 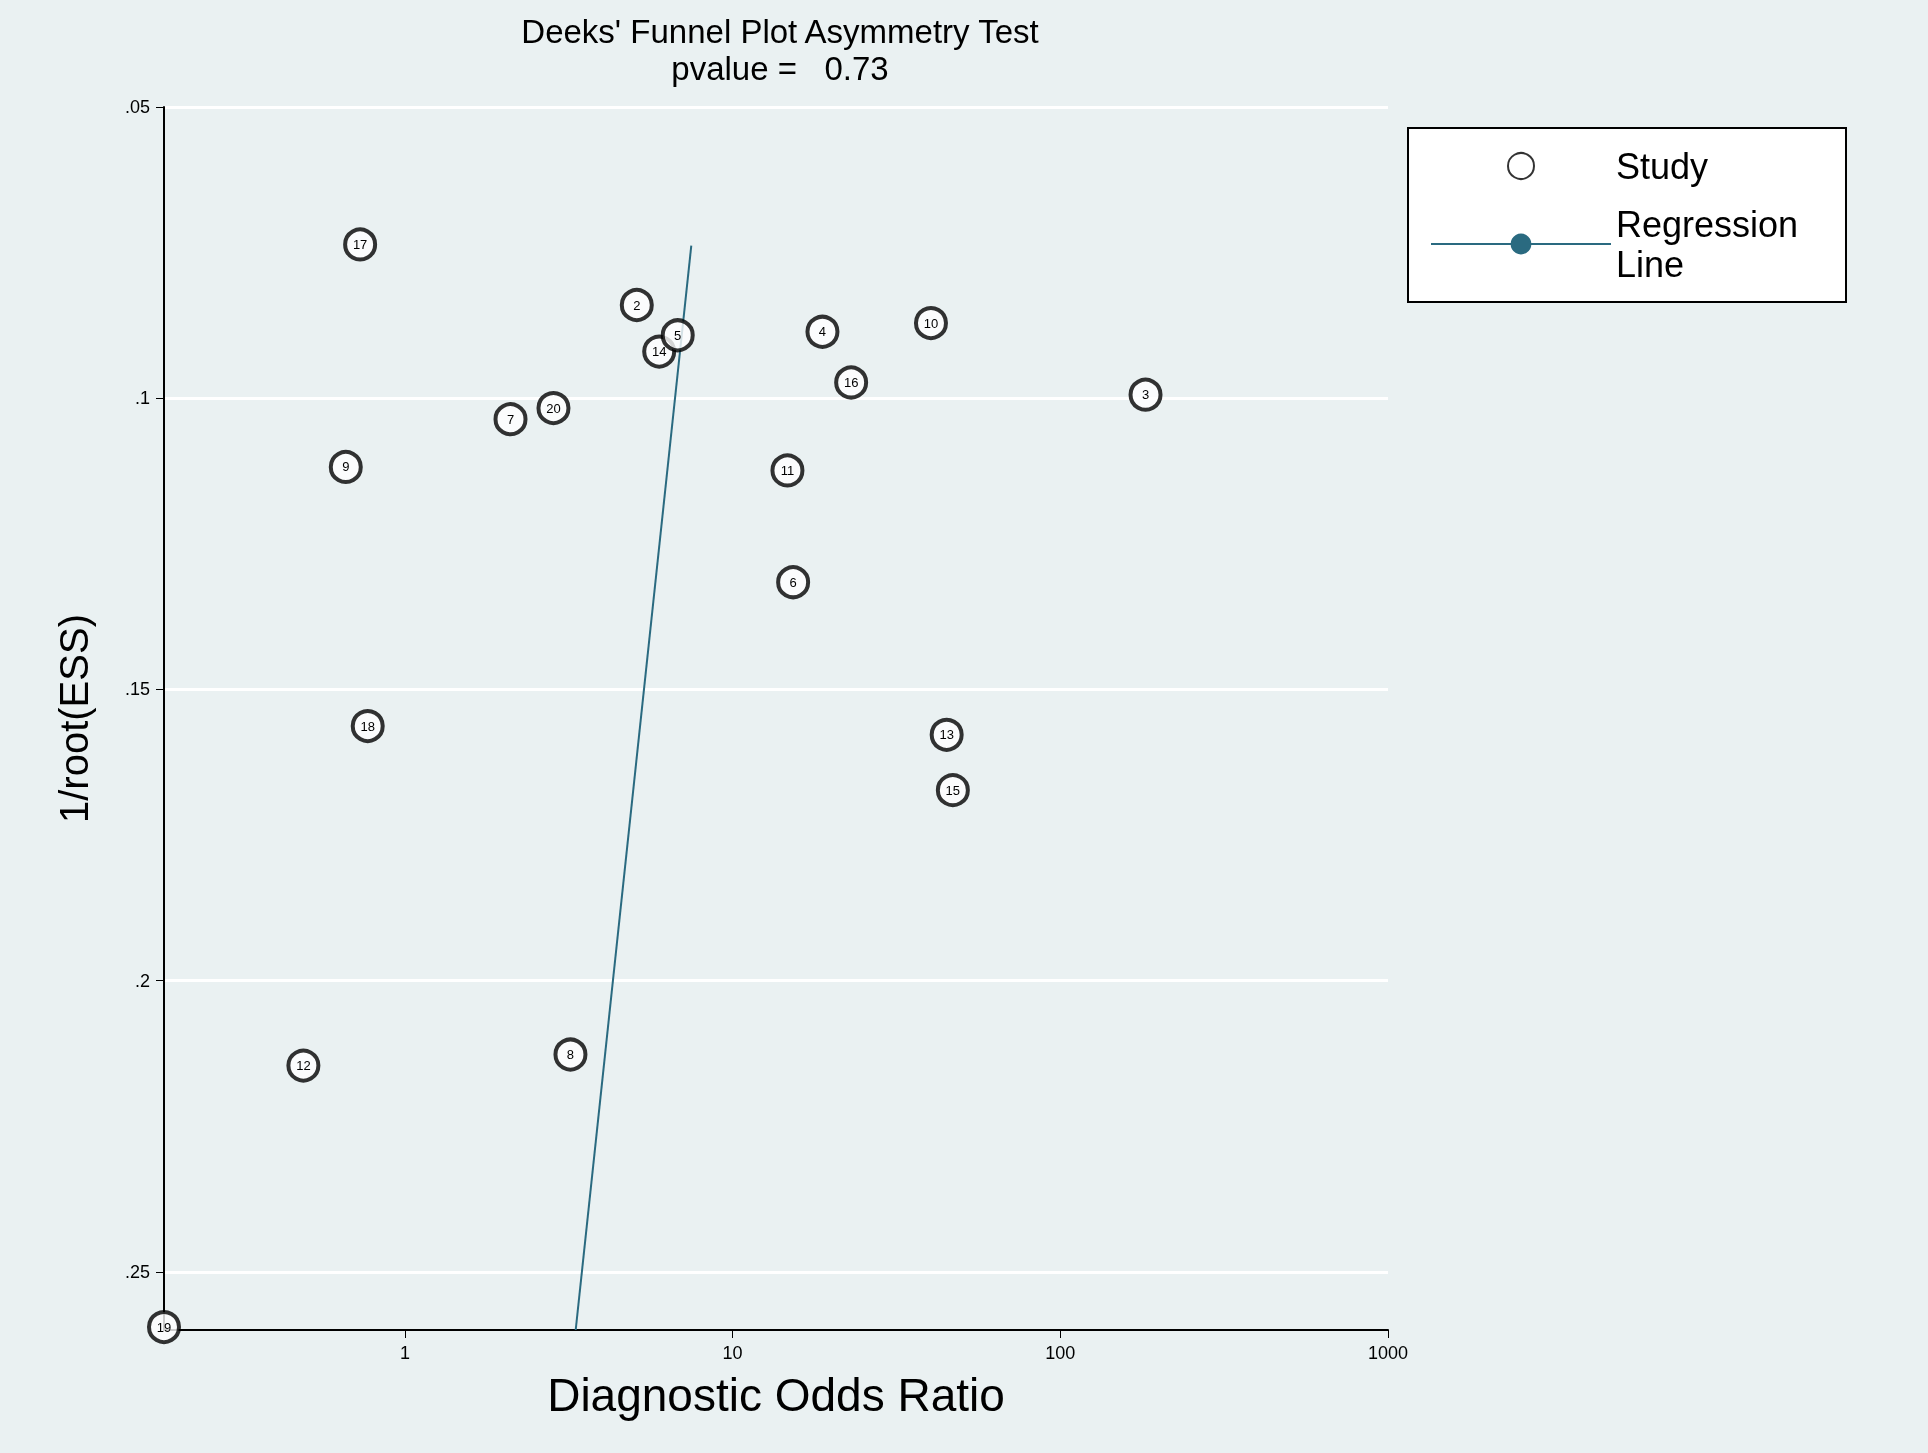 What do you see at coordinates (137, 689) in the screenshot?
I see `y-tick-label: .15` at bounding box center [137, 689].